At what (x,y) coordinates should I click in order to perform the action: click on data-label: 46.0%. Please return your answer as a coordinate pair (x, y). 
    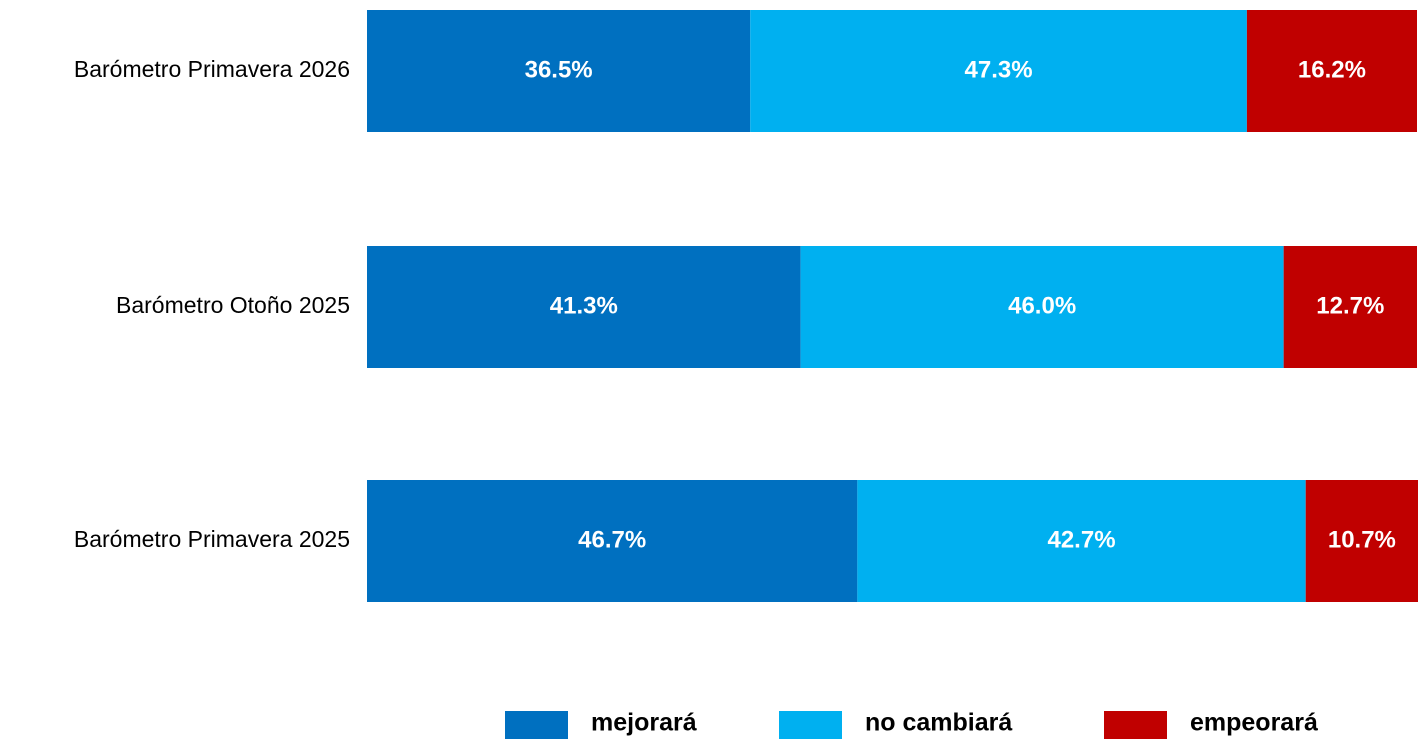
    Looking at the image, I should click on (1042, 305).